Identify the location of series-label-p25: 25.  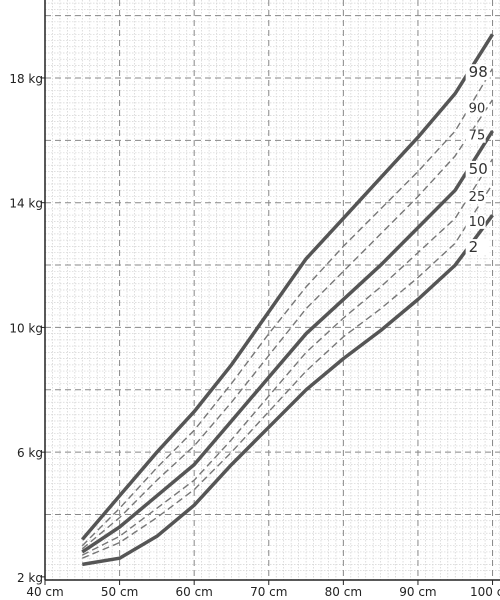
(477, 197).